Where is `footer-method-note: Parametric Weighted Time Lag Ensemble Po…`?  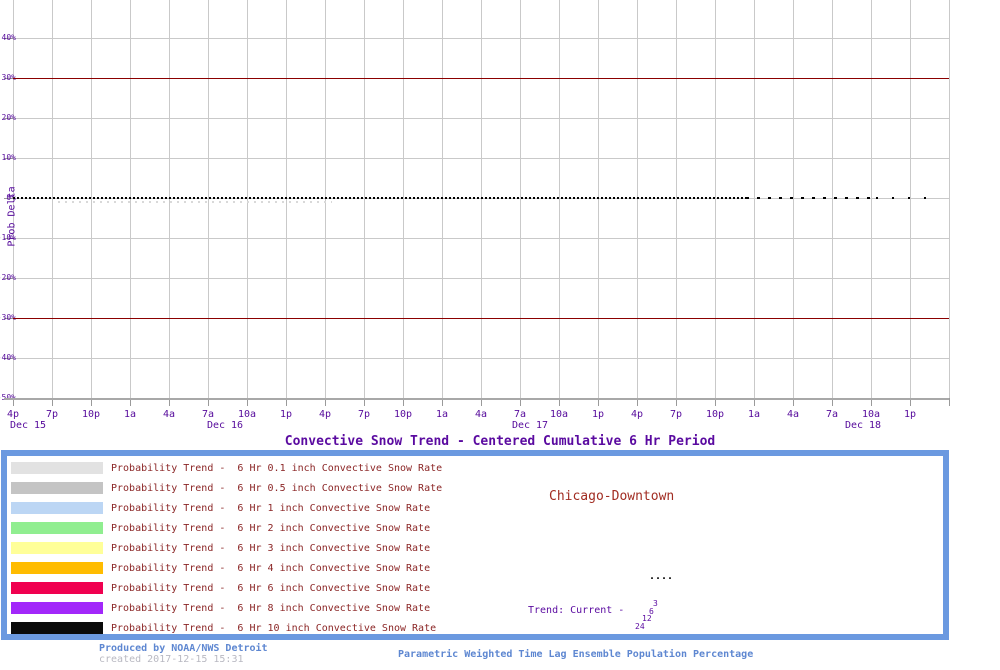
footer-method-note: Parametric Weighted Time Lag Ensemble Po… is located at coordinates (576, 654).